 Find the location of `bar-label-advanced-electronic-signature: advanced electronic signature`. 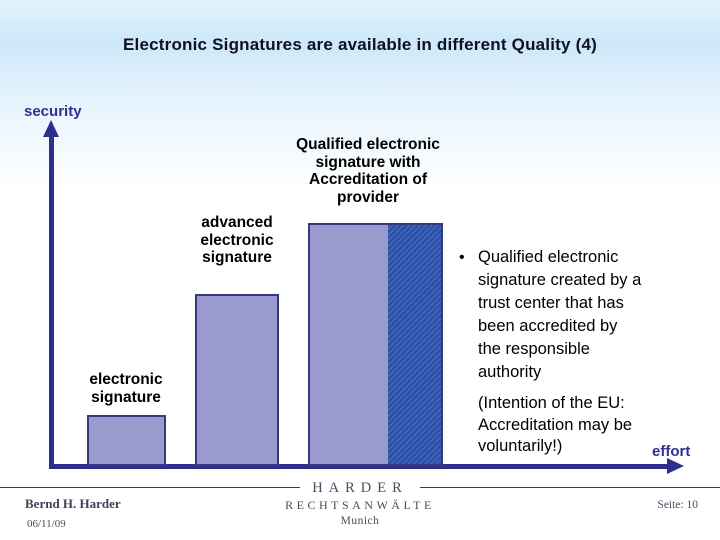

bar-label-advanced-electronic-signature: advanced electronic signature is located at coordinates (237, 240).